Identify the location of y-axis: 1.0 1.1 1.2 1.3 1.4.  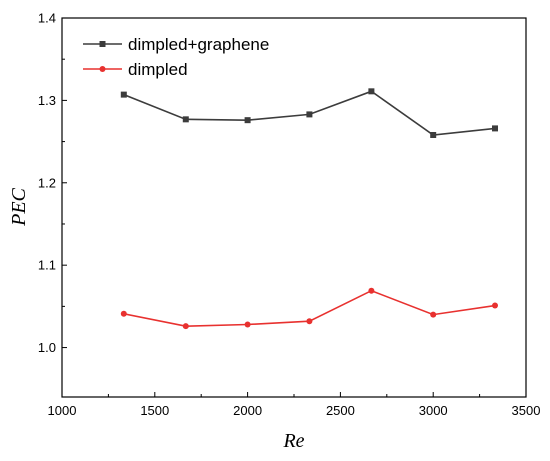
(52, 183).